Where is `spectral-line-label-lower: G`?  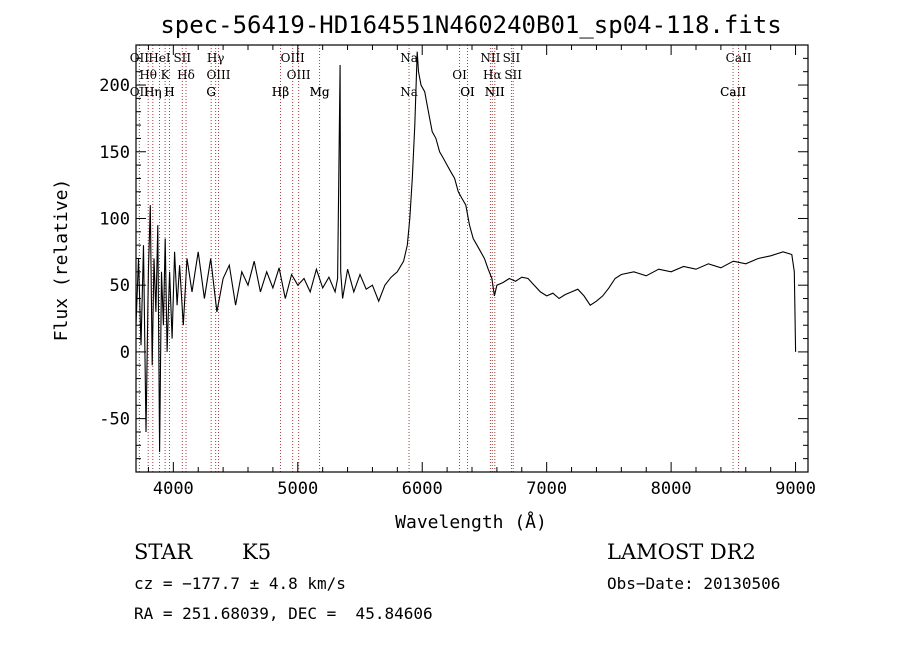
spectral-line-label-lower: G is located at coordinates (211, 92).